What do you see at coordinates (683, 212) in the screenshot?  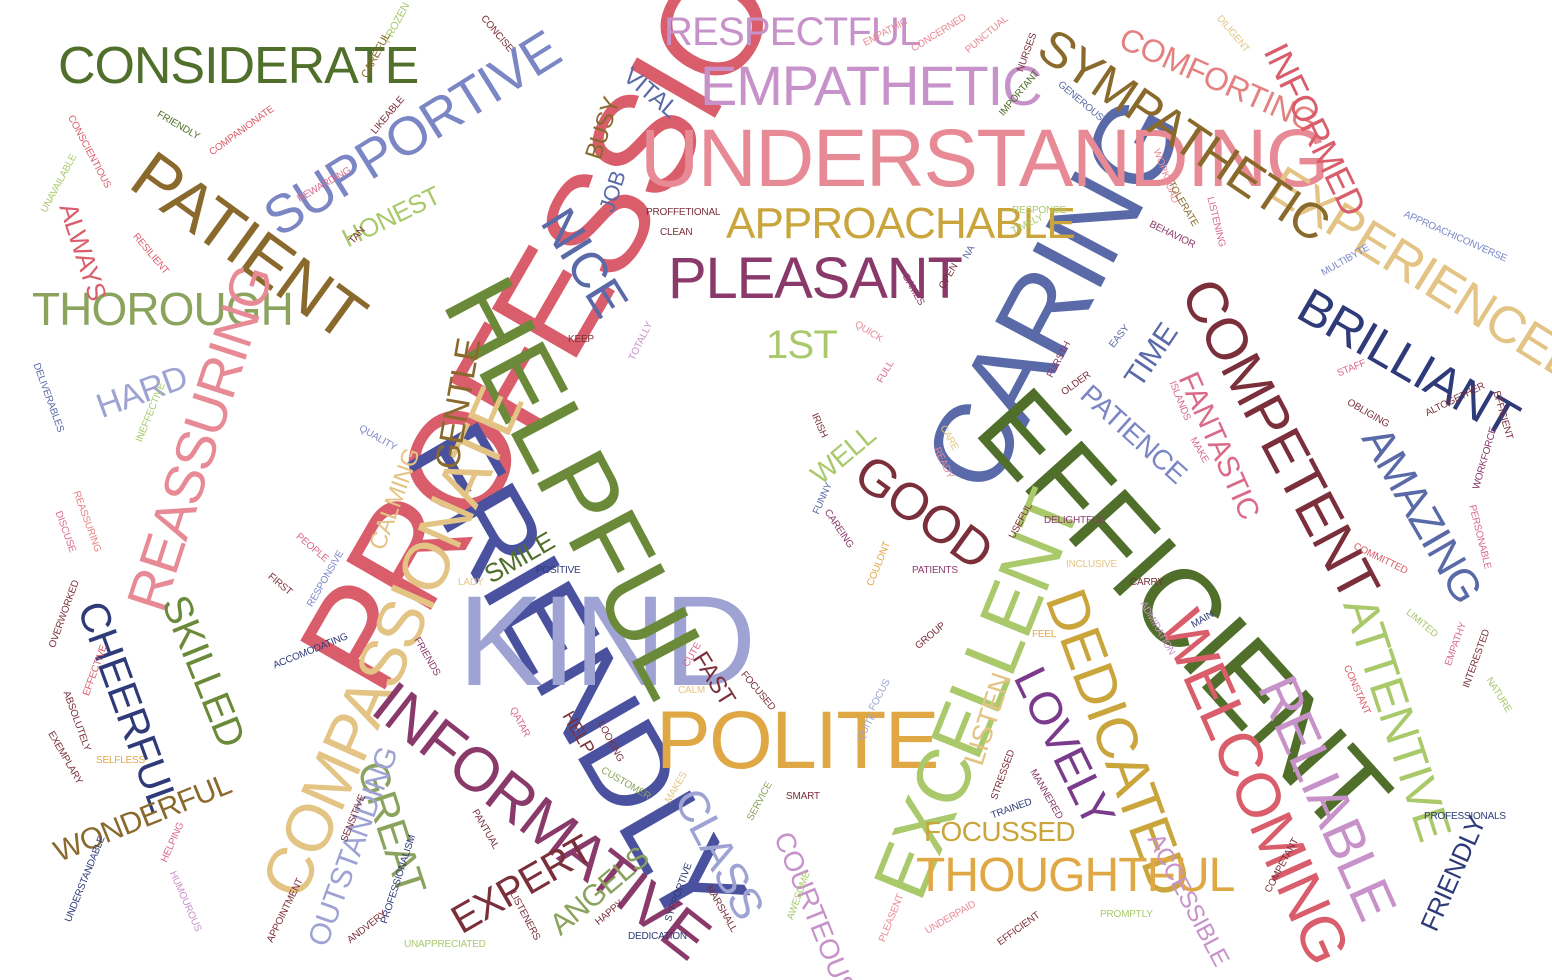 I see `word-proffetional: PROFFETIONAL` at bounding box center [683, 212].